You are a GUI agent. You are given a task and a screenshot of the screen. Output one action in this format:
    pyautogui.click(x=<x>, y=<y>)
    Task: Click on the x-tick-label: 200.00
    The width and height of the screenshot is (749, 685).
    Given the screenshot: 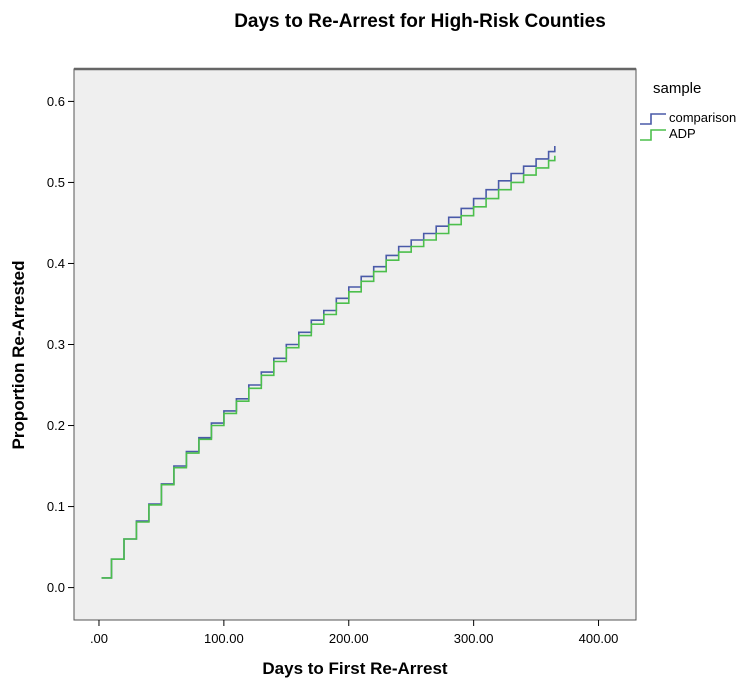 What is the action you would take?
    pyautogui.click(x=349, y=638)
    